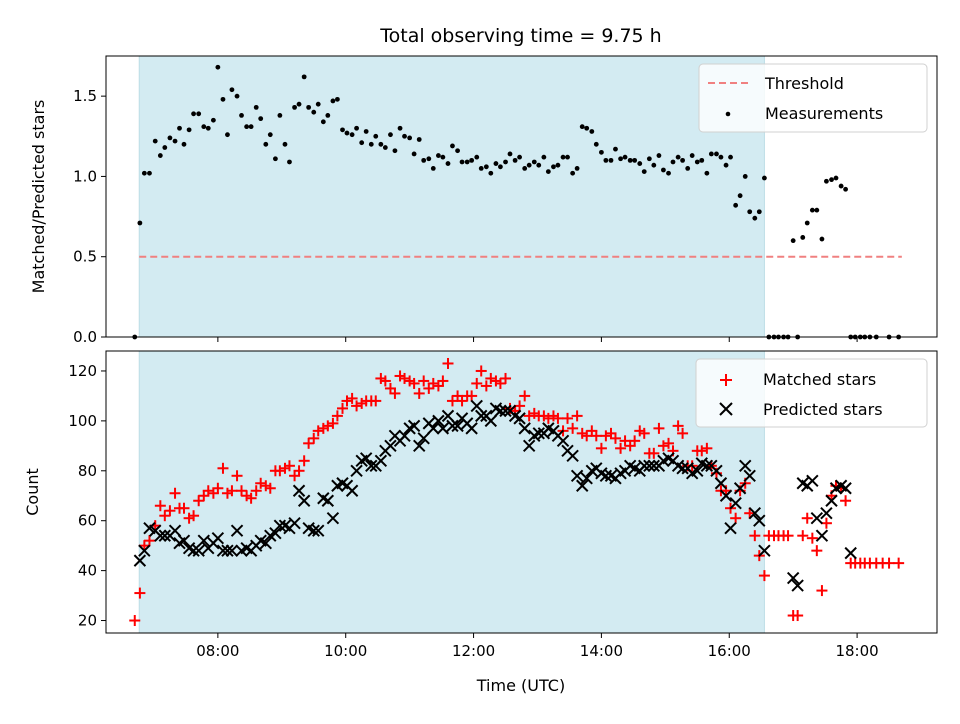  Describe the element at coordinates (856, 651) in the screenshot. I see `xtick-label: 18:00` at that location.